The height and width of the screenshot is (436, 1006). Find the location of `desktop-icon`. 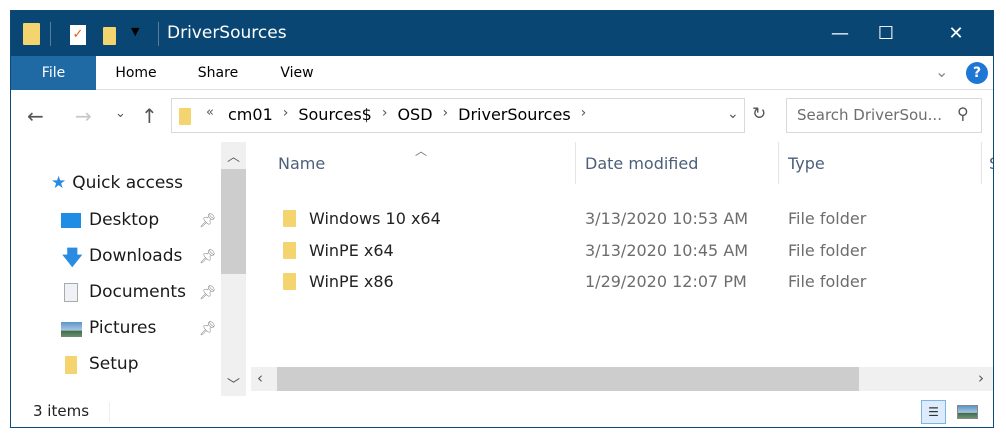

desktop-icon is located at coordinates (71, 220).